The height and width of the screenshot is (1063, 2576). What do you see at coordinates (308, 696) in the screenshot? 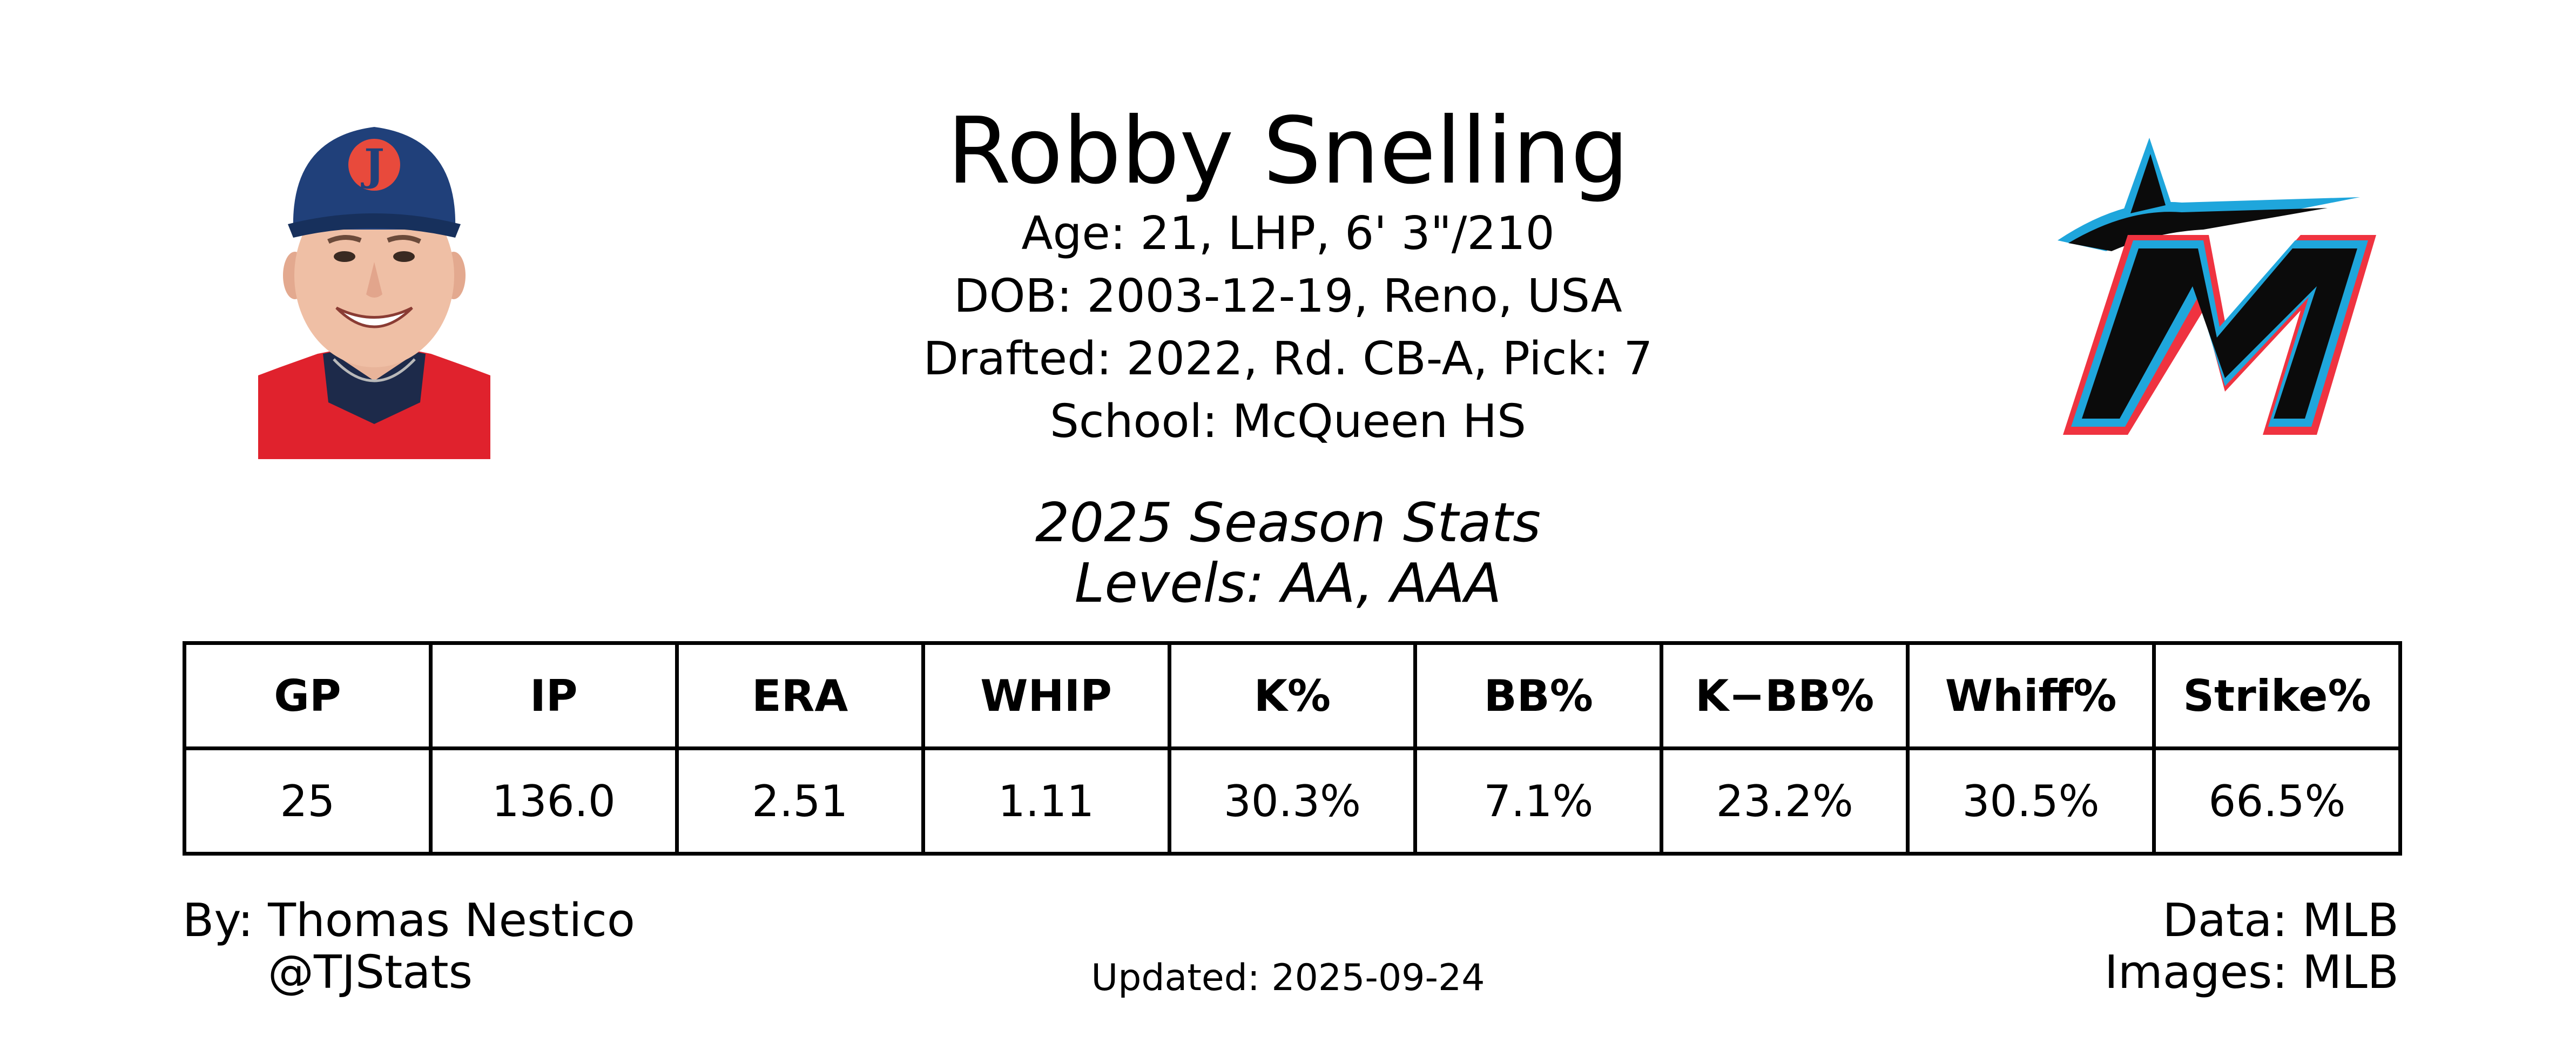
I see `header-gp: GP` at bounding box center [308, 696].